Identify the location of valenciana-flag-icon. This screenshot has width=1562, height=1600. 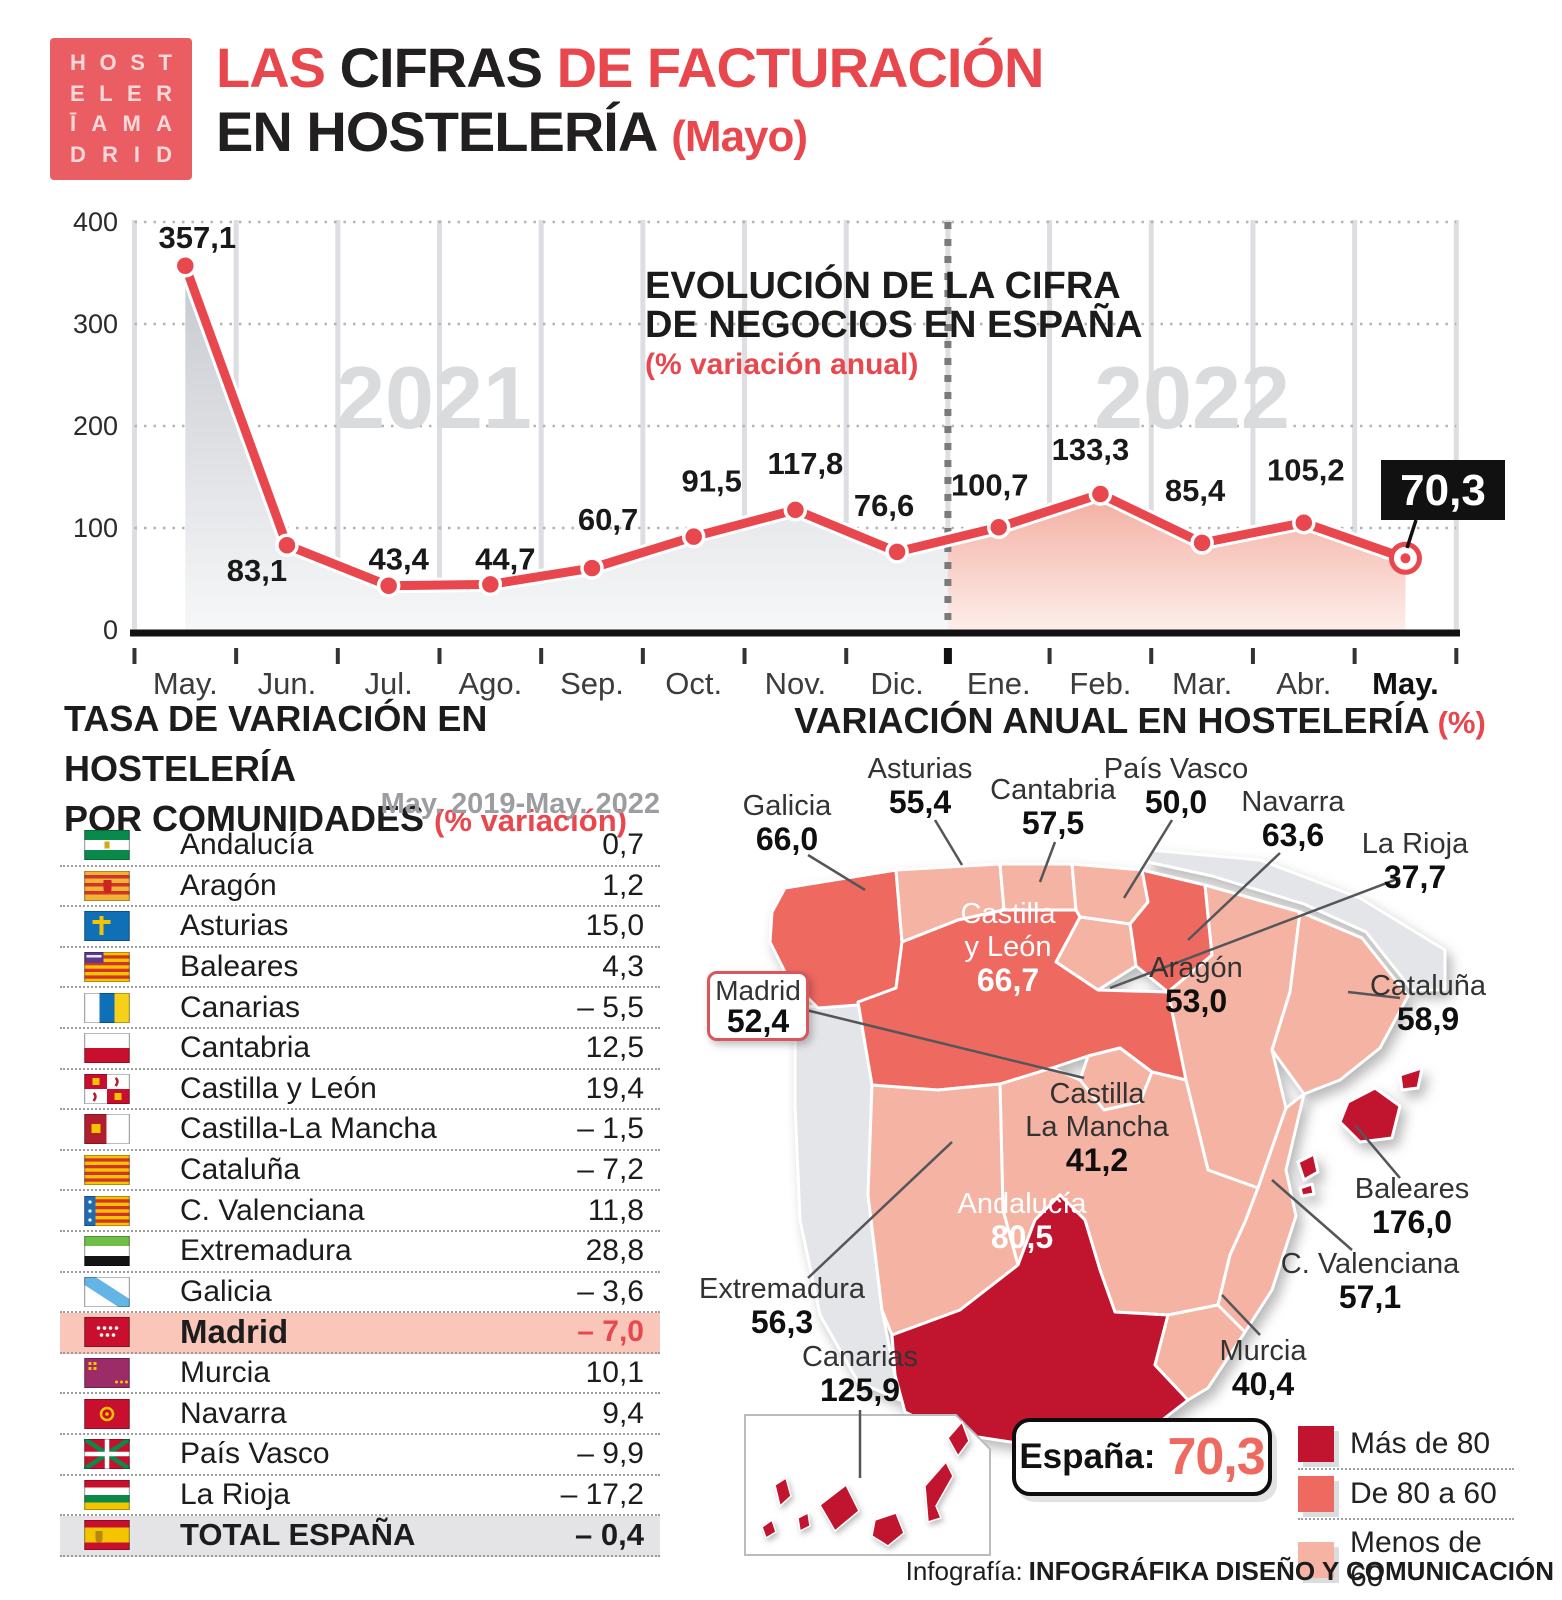
(107, 1210).